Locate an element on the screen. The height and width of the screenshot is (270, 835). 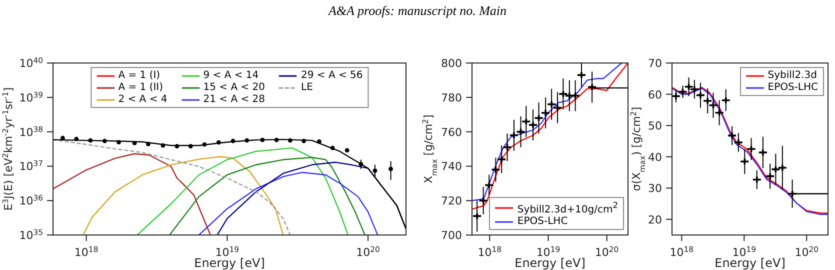
y-tick-label: 10$^{38}$ is located at coordinates (31, 131).